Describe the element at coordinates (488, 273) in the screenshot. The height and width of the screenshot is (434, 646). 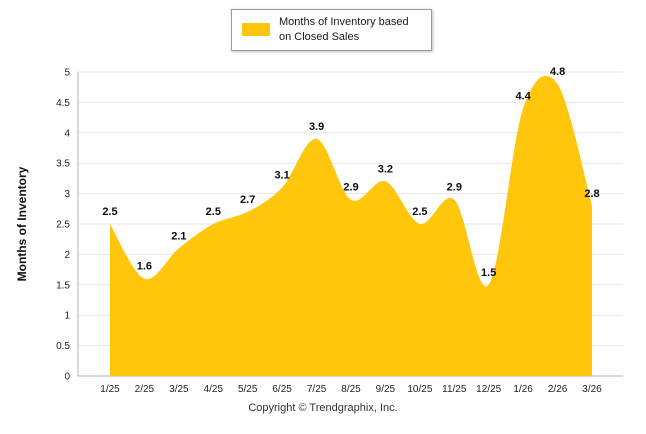
I see `data-label: 1.5` at that location.